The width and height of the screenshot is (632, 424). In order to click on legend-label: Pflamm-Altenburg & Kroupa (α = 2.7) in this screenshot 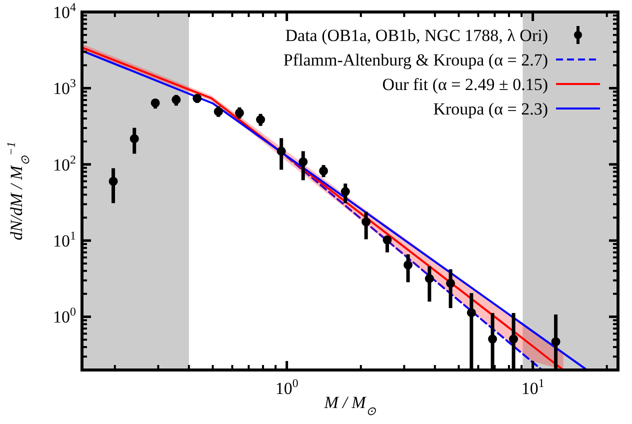, I will do `click(415, 60)`.